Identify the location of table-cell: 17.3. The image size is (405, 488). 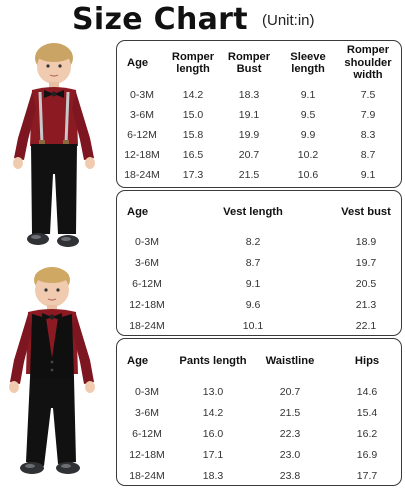
(193, 175).